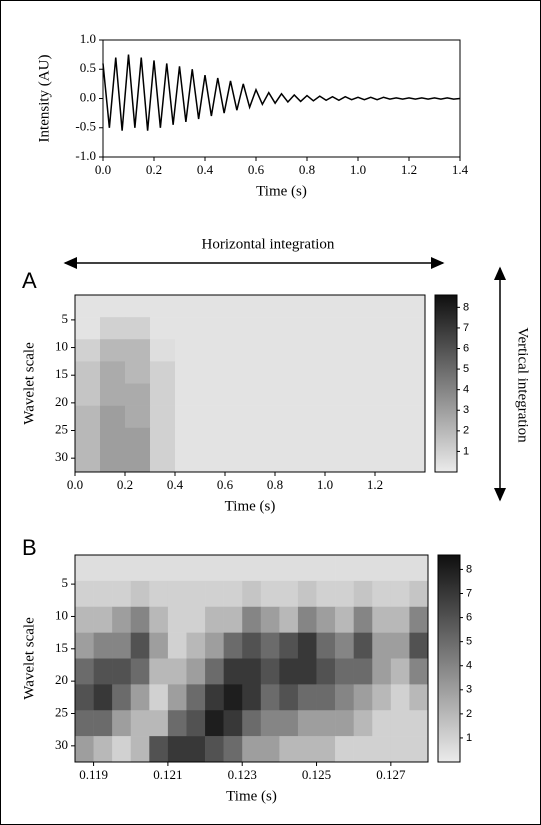 Image resolution: width=541 pixels, height=825 pixels. I want to click on x-tick-label: 0.0, so click(75, 484).